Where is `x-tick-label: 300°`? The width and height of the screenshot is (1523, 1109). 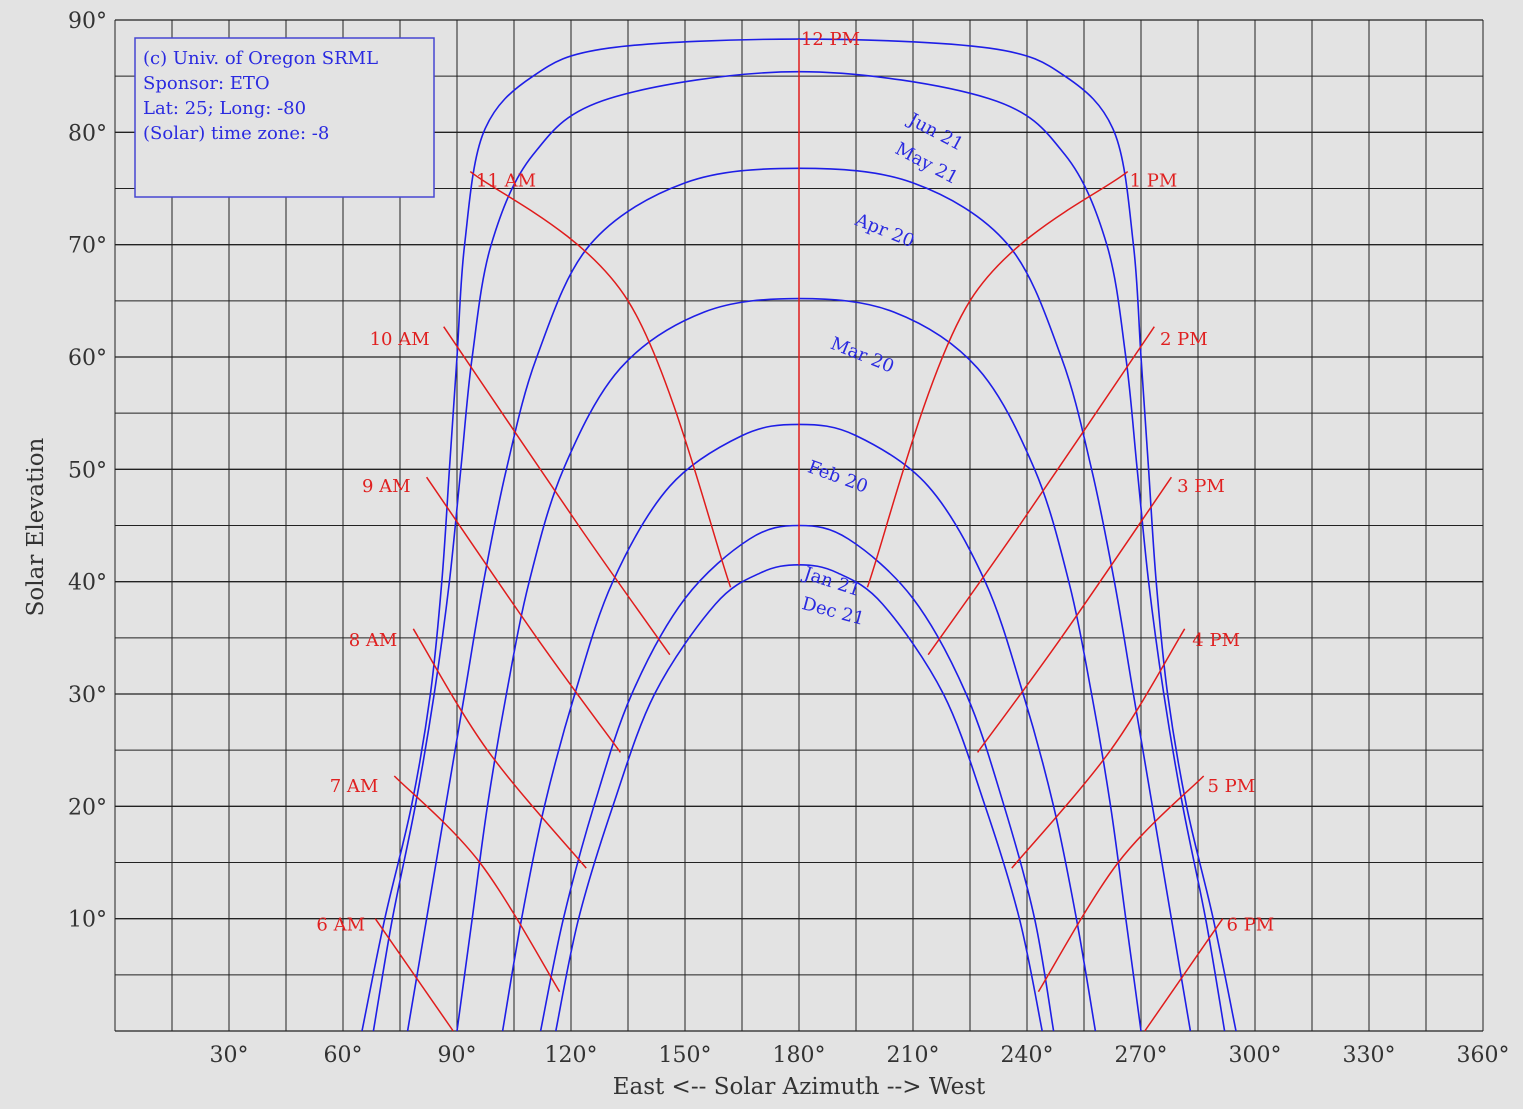 x-tick-label: 300° is located at coordinates (1255, 1055).